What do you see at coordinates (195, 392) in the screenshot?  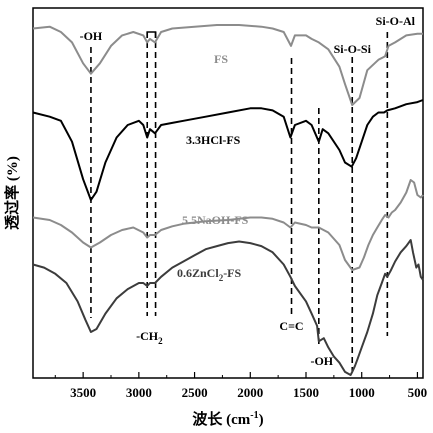 I see `x-tick-label: 2500` at bounding box center [195, 392].